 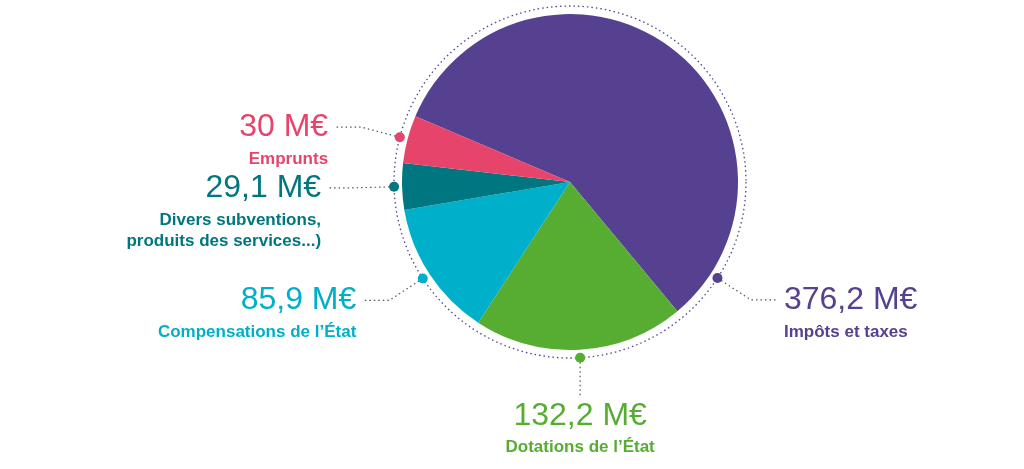 I want to click on data-label: 376,2 M€, so click(x=850, y=297).